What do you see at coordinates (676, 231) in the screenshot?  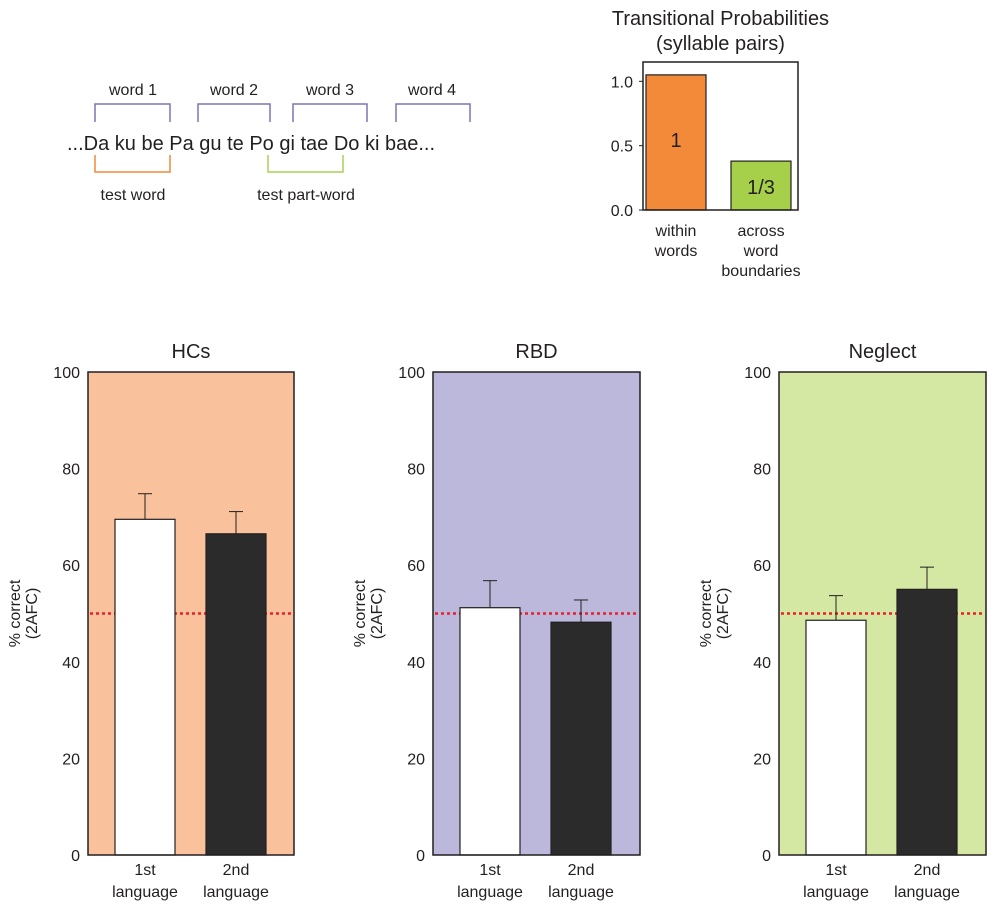 I see `x-tick-label: within` at bounding box center [676, 231].